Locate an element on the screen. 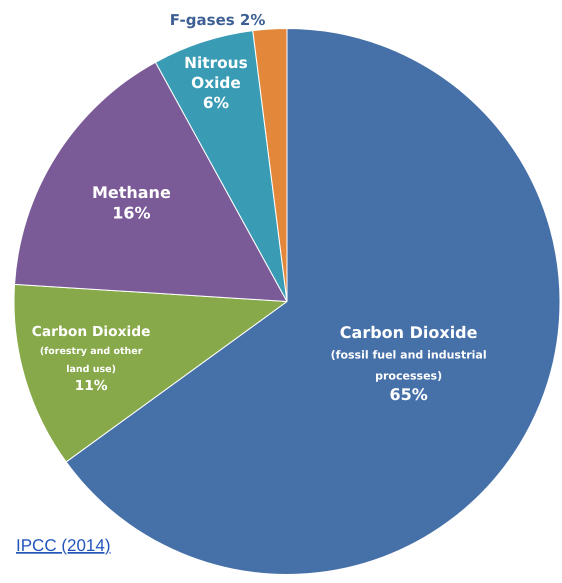 The width and height of the screenshot is (562, 583). slice-label: F-gases 2% is located at coordinates (218, 20).